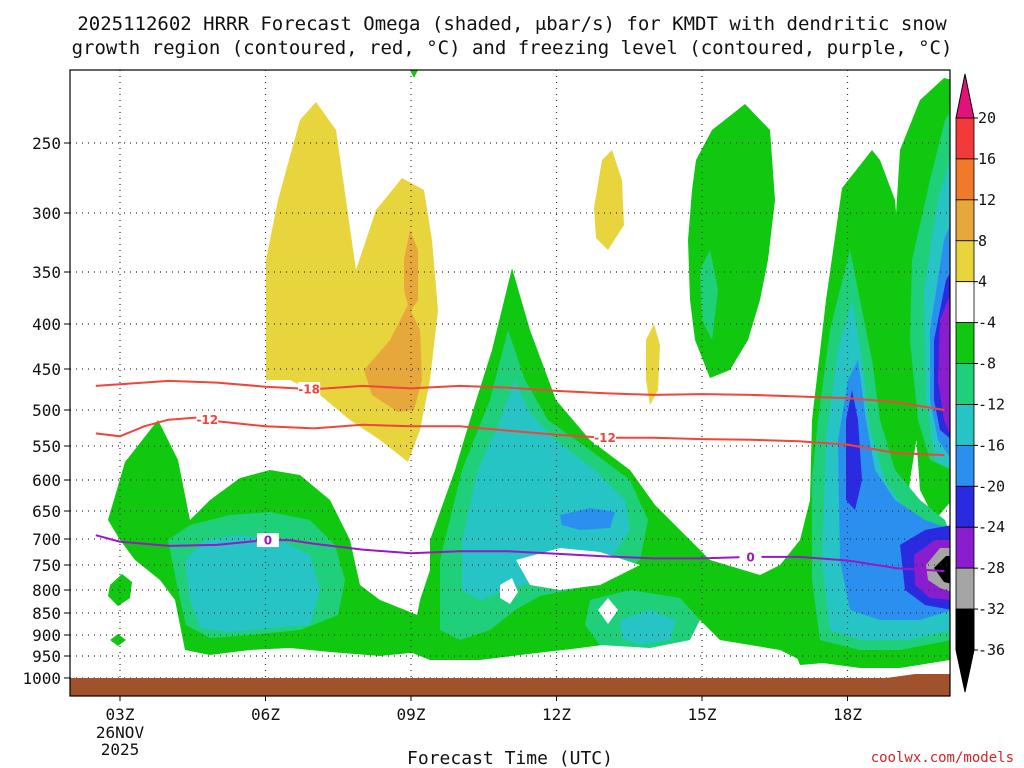  Describe the element at coordinates (41, 678) in the screenshot. I see `y-tick-label-1000: 1000` at that location.